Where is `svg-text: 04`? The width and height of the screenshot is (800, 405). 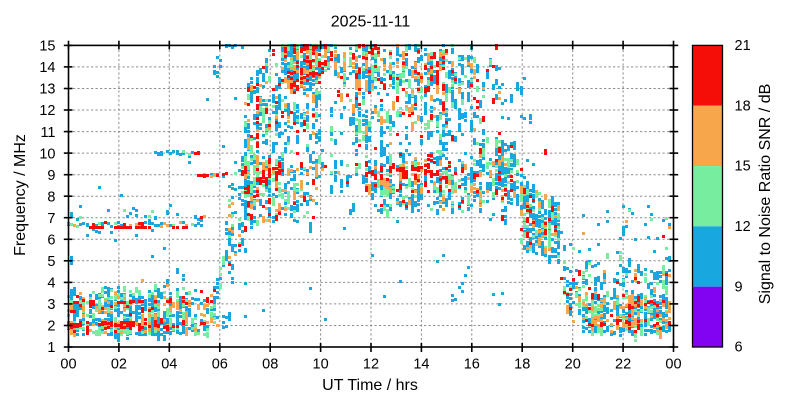 svg-text: 04 is located at coordinates (169, 365).